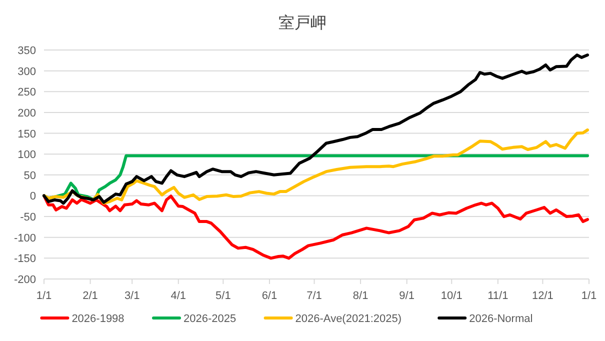 The image size is (605, 341). Describe the element at coordinates (210, 319) in the screenshot. I see `legend-label: 2026-2025` at that location.